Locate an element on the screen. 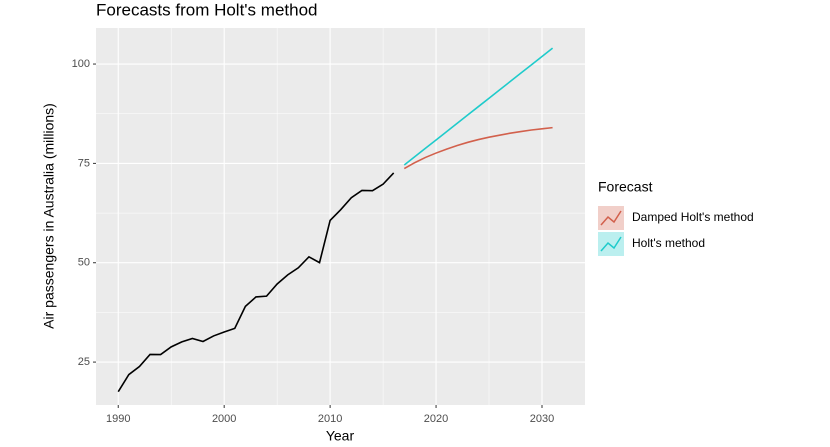  x-tick-label: 2000 is located at coordinates (224, 419).